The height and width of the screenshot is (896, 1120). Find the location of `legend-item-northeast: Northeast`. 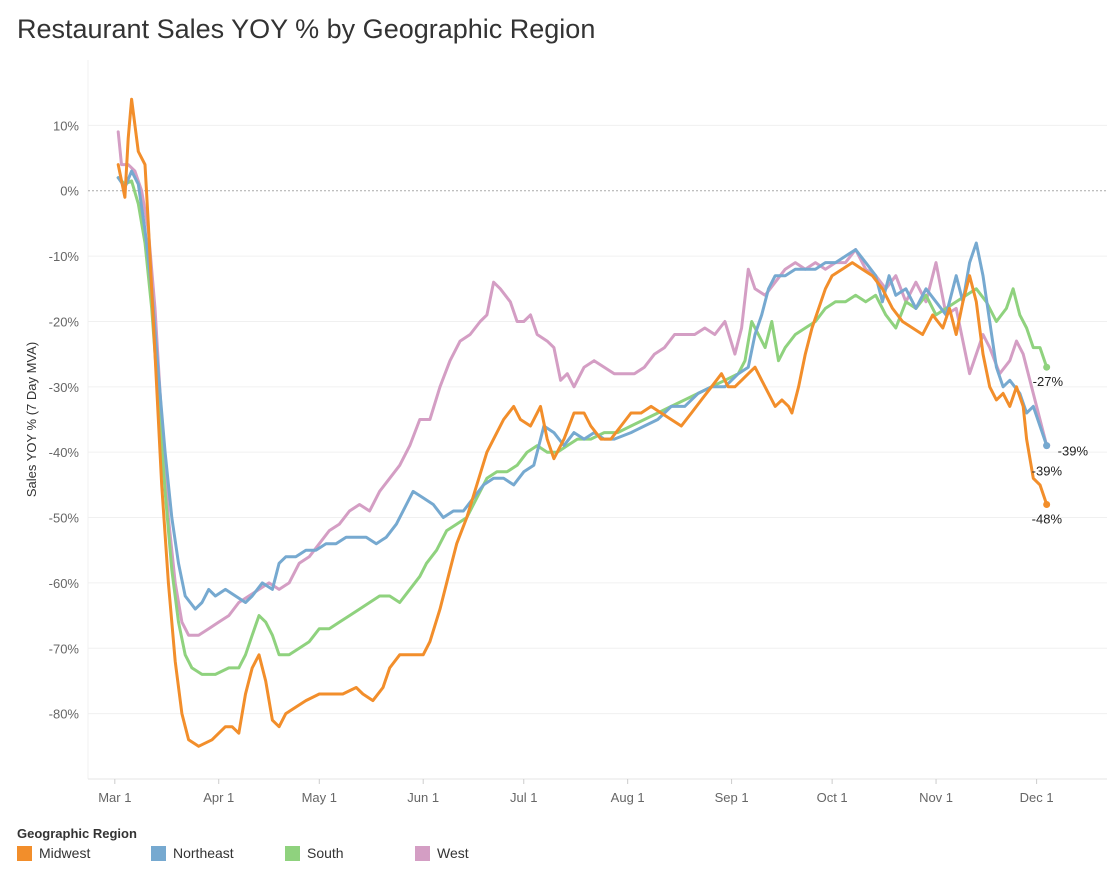

legend-item-northeast: Northeast is located at coordinates (192, 853).